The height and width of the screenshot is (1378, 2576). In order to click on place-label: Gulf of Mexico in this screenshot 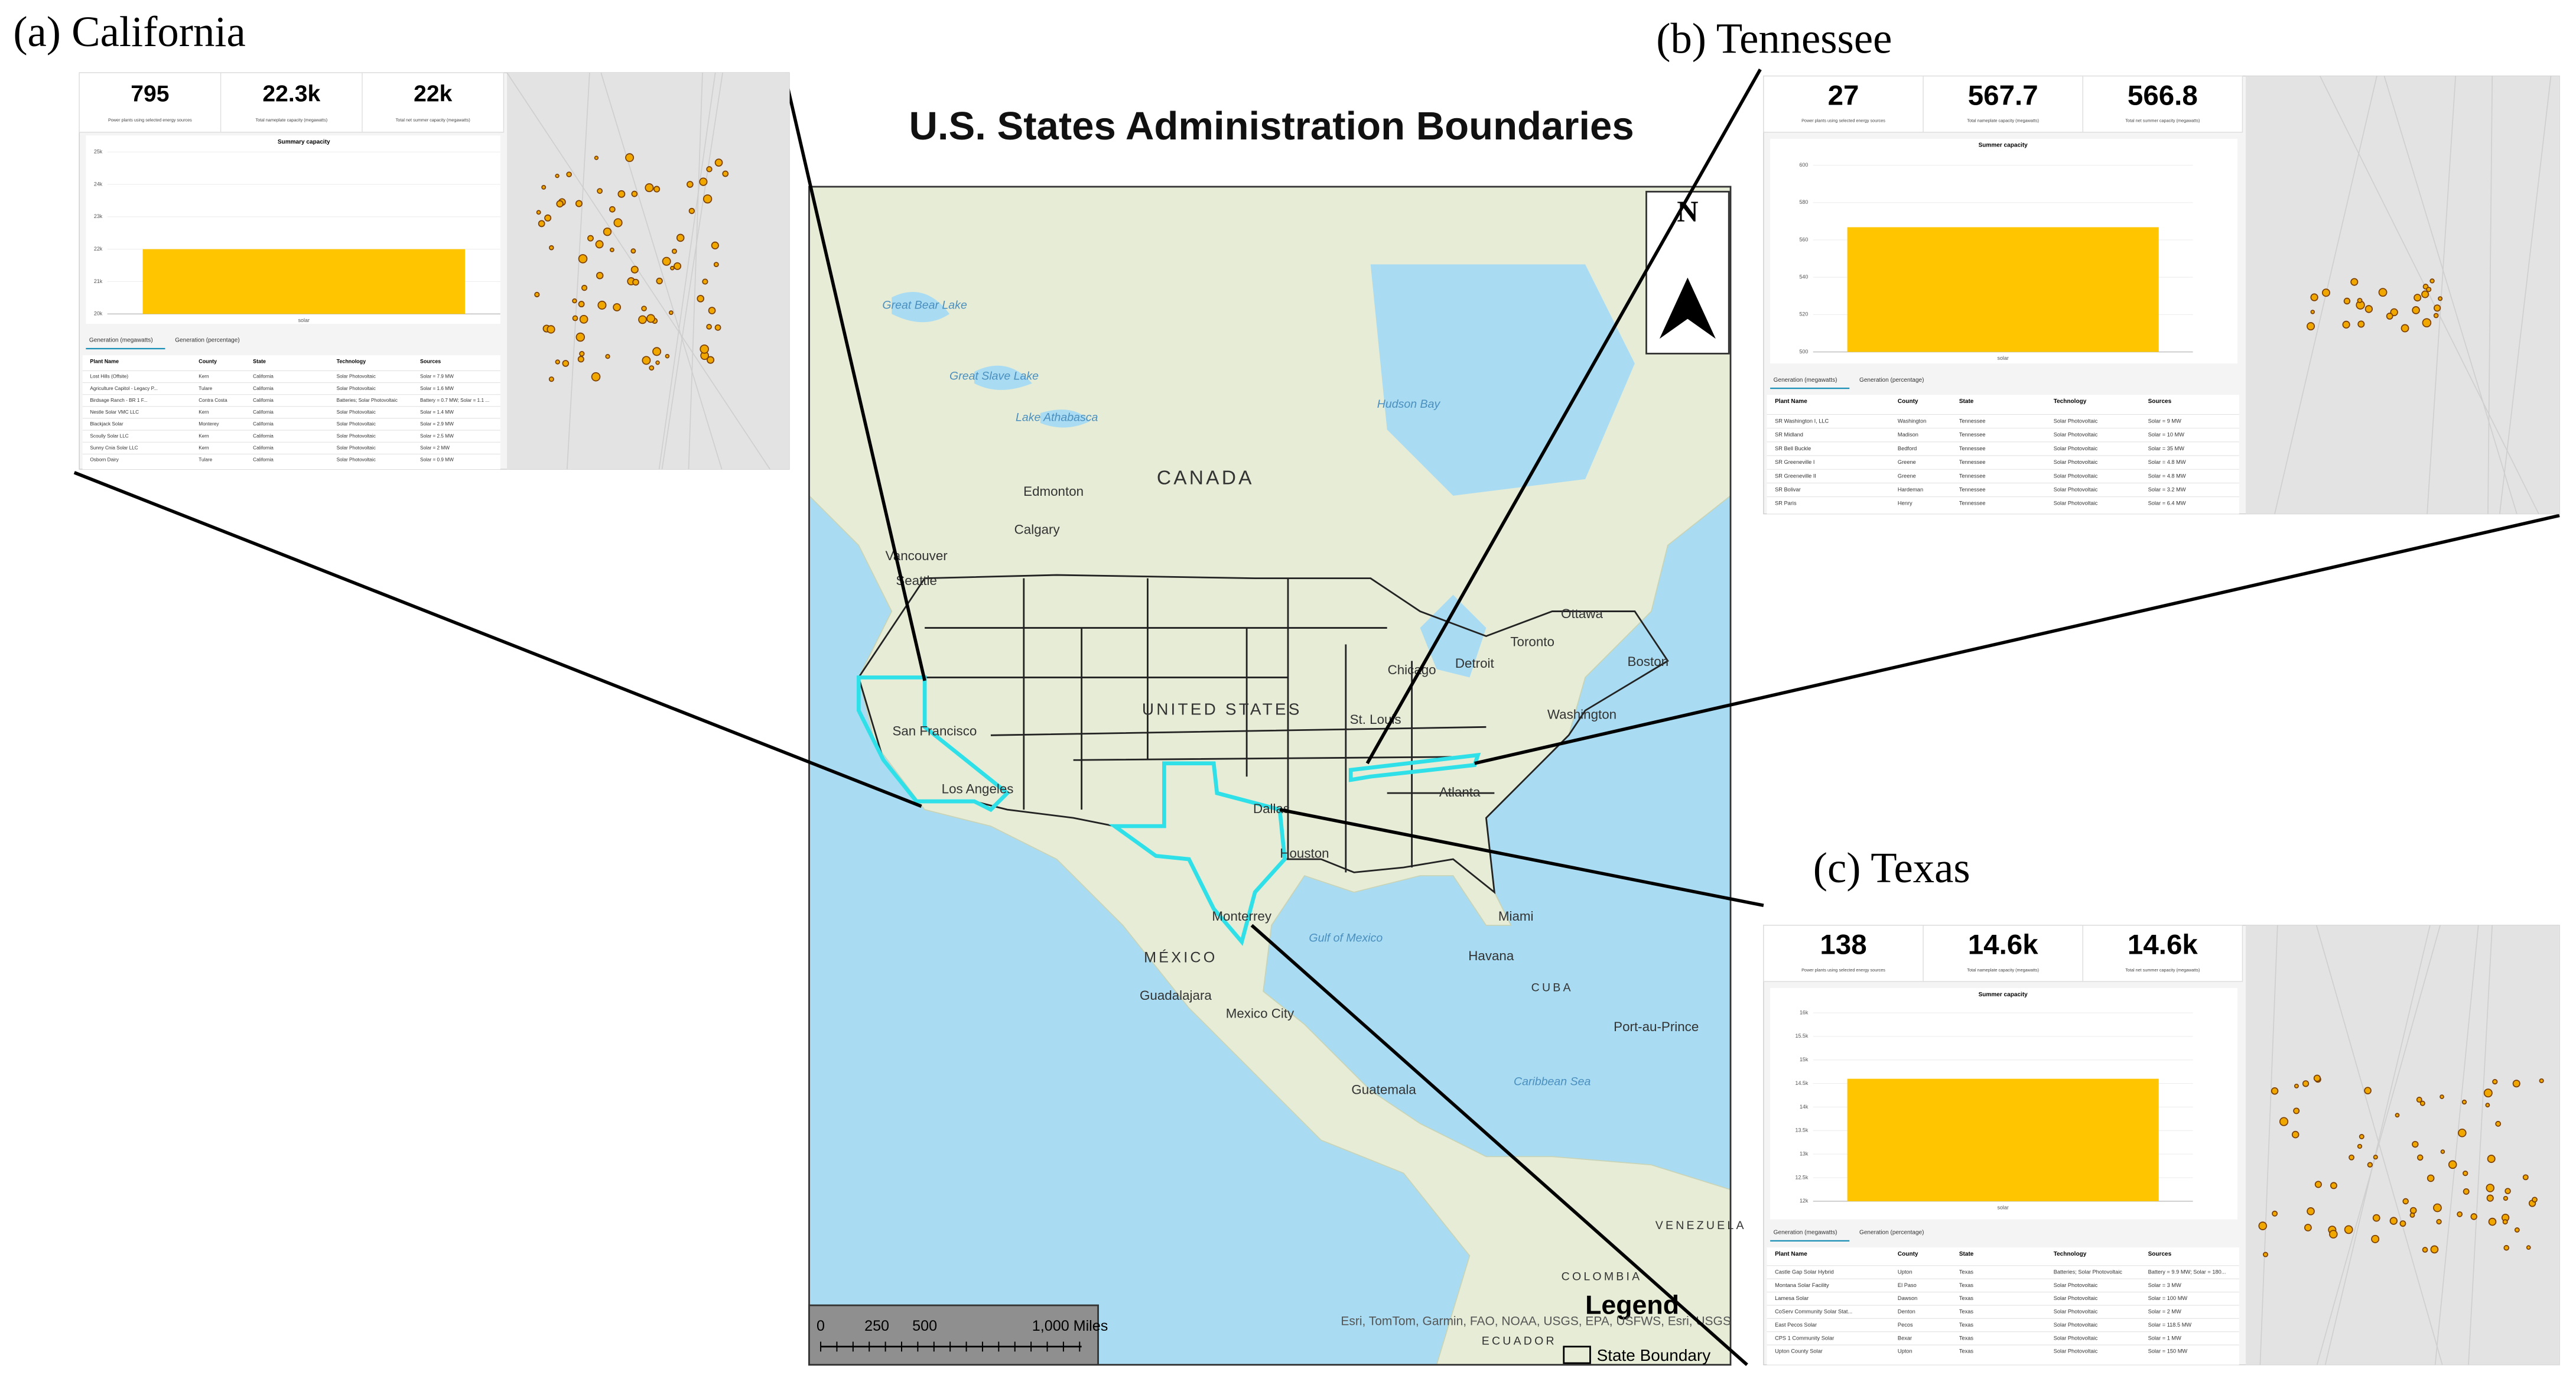, I will do `click(1346, 937)`.